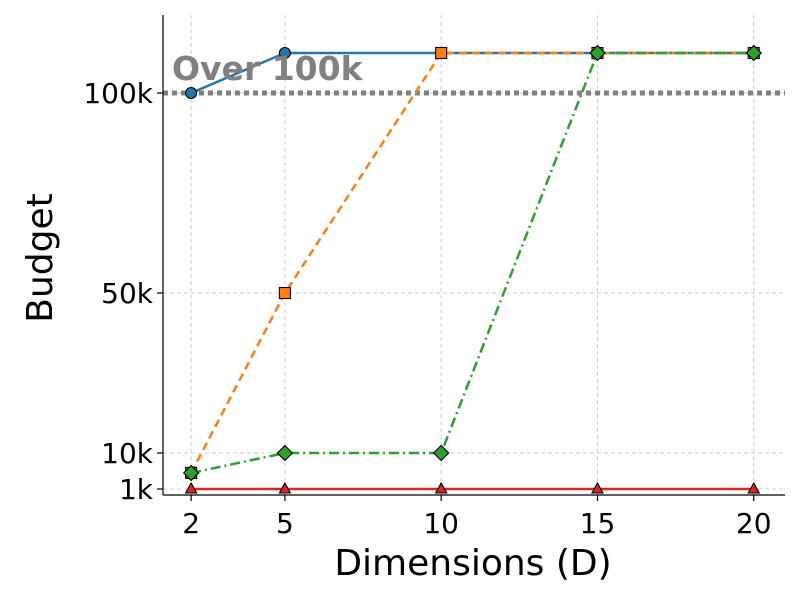 This screenshot has height=600, width=800. I want to click on x-tick-label: 20, so click(754, 523).